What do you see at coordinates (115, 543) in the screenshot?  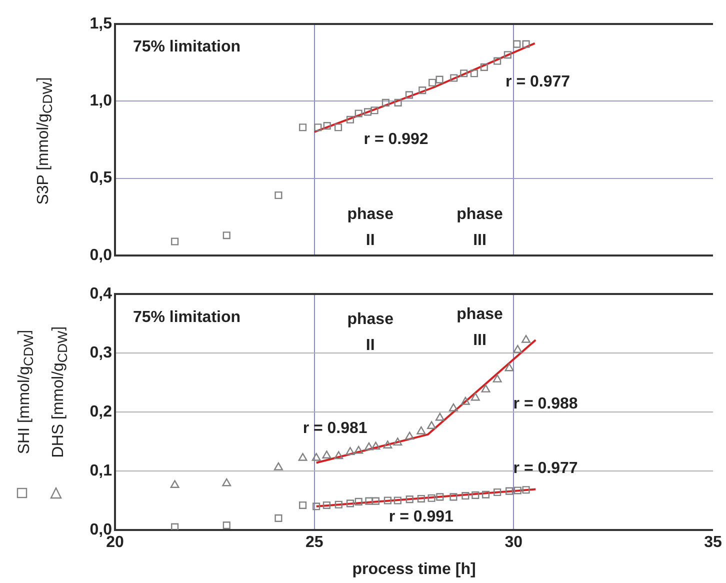 I see `x-tick-label: 20` at bounding box center [115, 543].